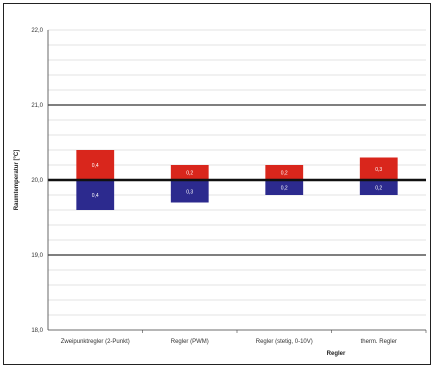  What do you see at coordinates (95, 342) in the screenshot?
I see `x-tick-label: Zweipunktregler (2-Punkt)` at bounding box center [95, 342].